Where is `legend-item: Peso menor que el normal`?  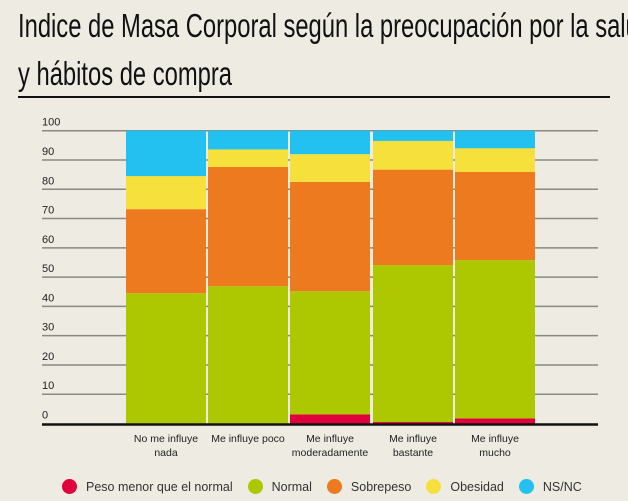 legend-item: Peso menor que el normal is located at coordinates (147, 486).